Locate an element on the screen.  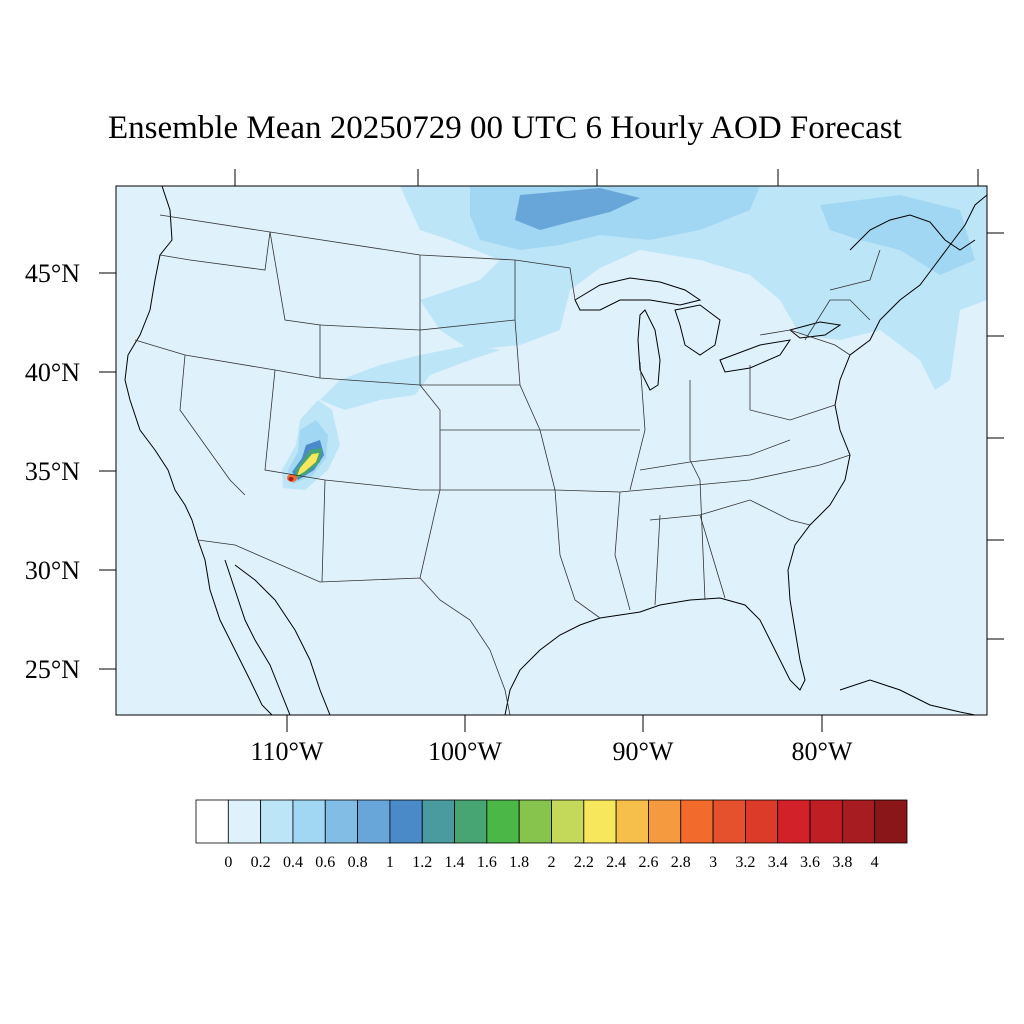
colorbar-tick-label: 2.4 is located at coordinates (616, 862).